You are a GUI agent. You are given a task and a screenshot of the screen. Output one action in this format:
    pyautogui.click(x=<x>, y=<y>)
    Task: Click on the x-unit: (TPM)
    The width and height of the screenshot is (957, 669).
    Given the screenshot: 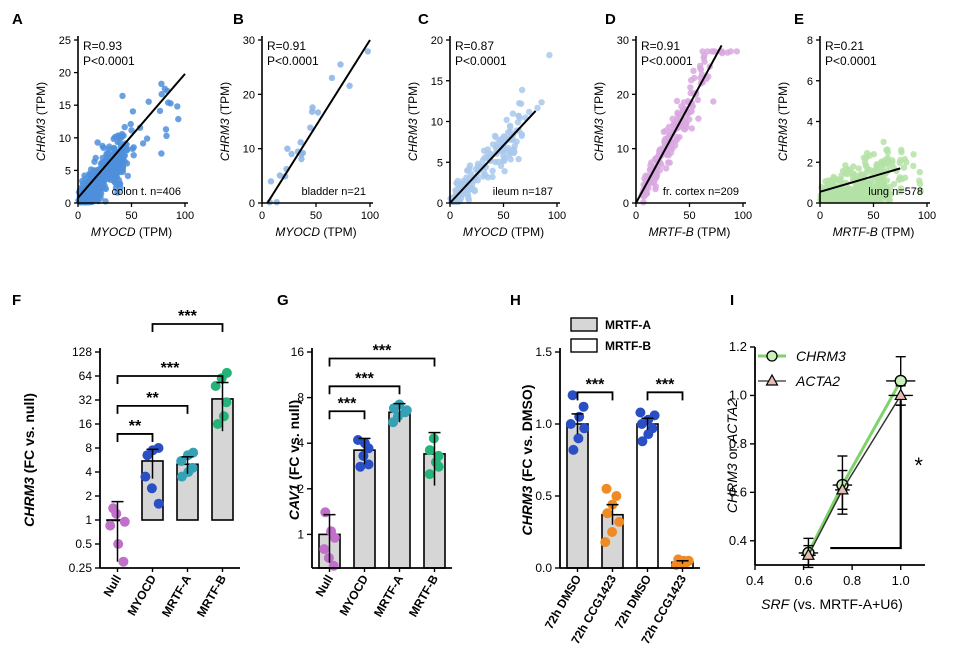 What is the action you would take?
    pyautogui.click(x=896, y=232)
    